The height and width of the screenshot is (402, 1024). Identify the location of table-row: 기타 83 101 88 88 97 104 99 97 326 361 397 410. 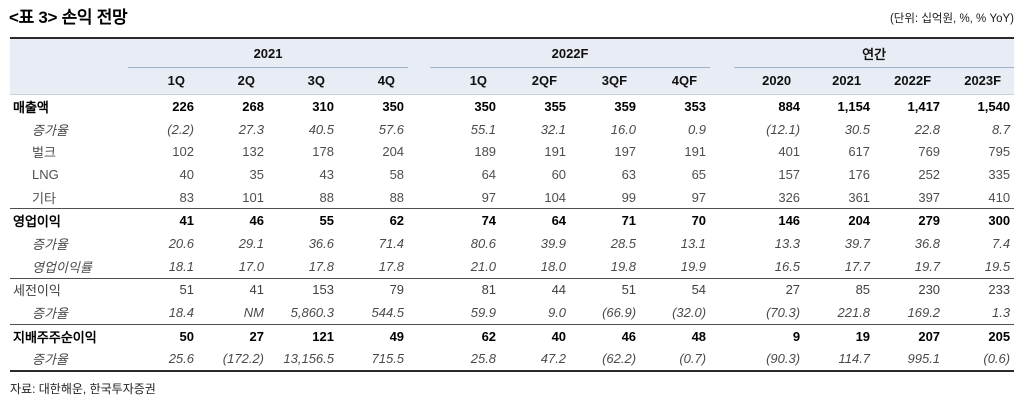
(512, 197).